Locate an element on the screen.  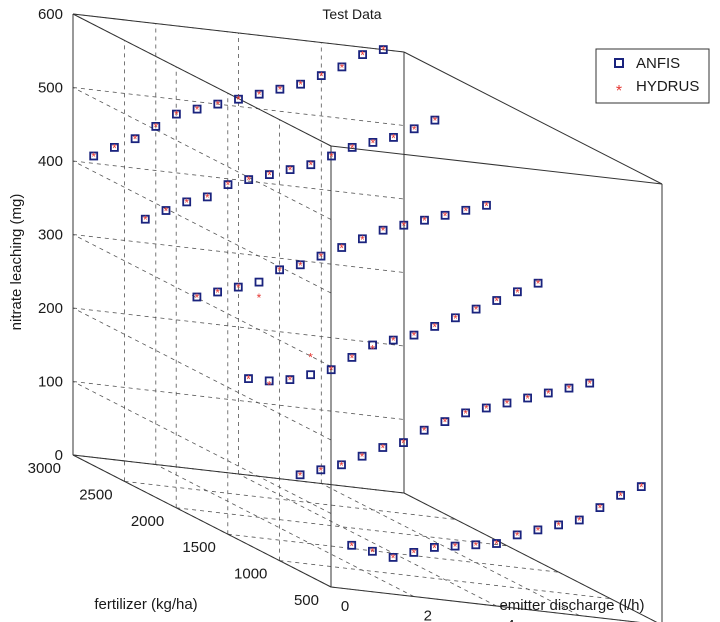
y-tick-label: 3000 is located at coordinates (44, 468).